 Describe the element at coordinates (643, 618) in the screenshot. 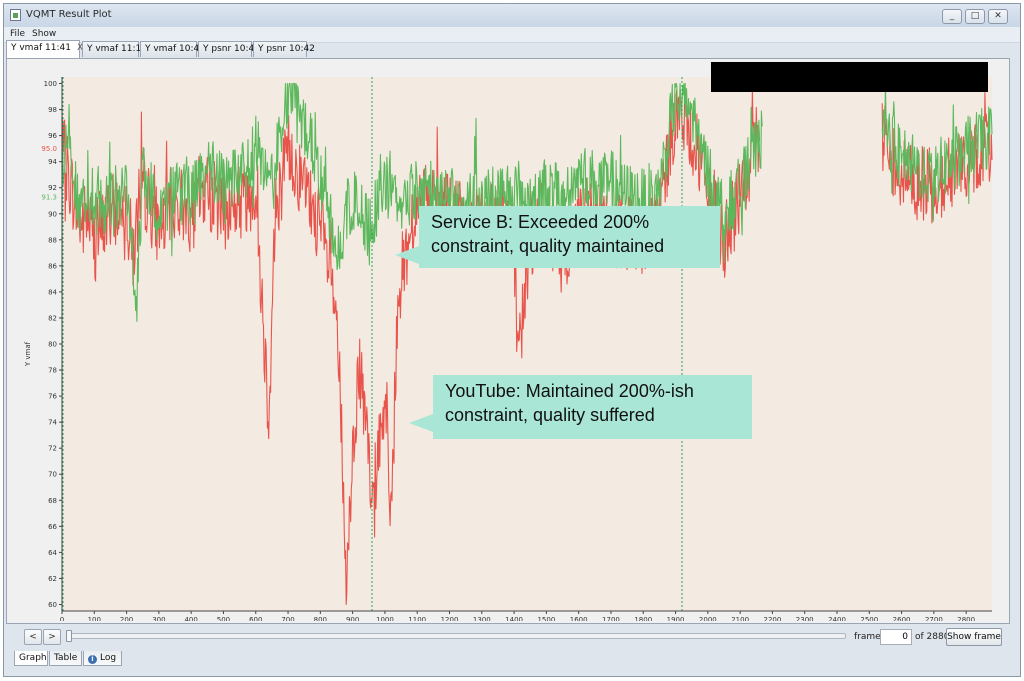

I see `x-tick-label: 1800` at that location.